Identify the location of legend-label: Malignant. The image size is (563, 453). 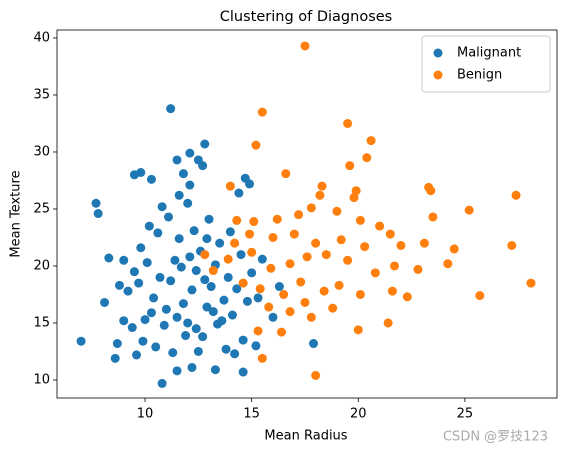
(489, 53).